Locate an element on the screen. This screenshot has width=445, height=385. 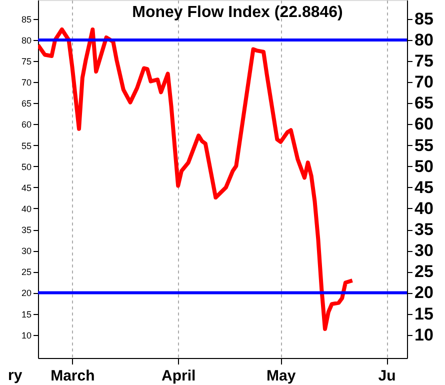
y-tick-label: 50 is located at coordinates (424, 166).